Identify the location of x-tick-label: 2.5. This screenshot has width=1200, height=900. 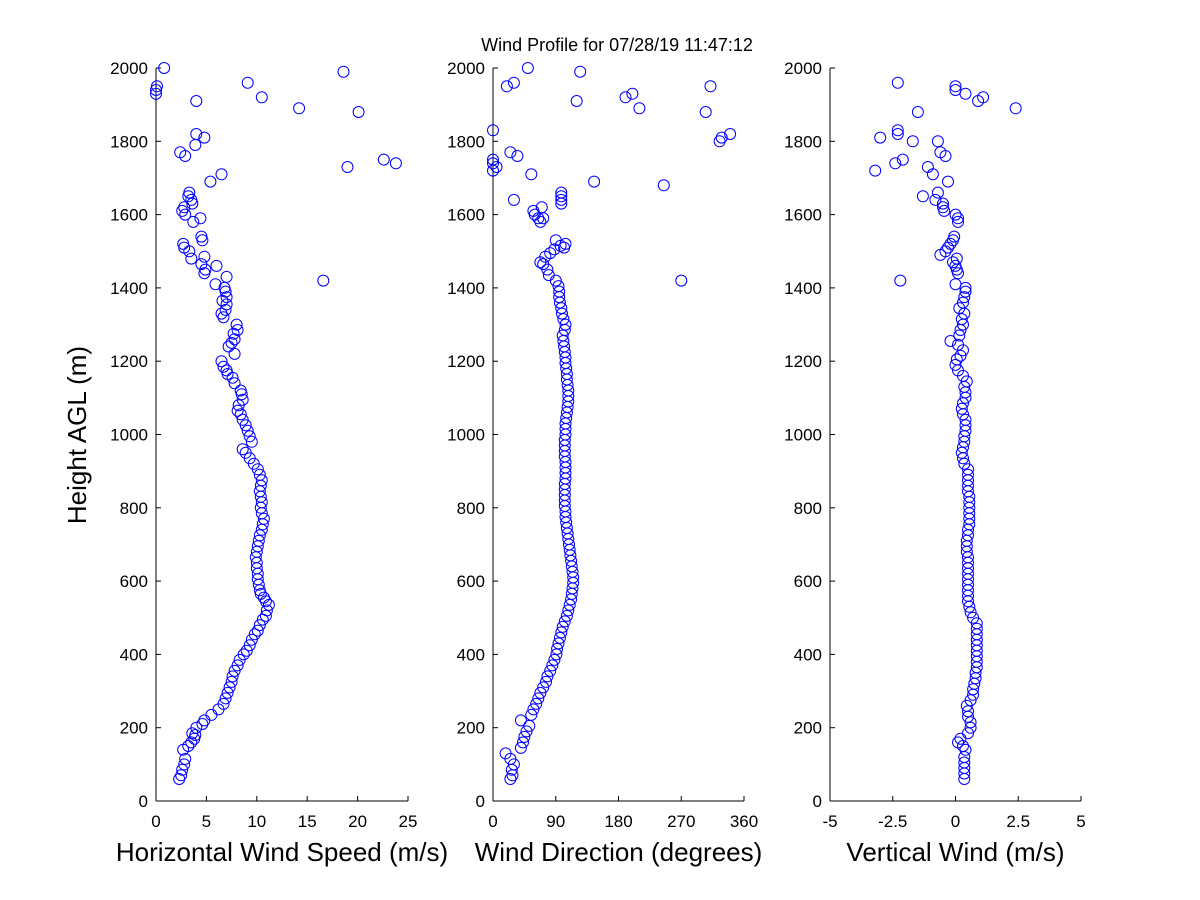
(1018, 821).